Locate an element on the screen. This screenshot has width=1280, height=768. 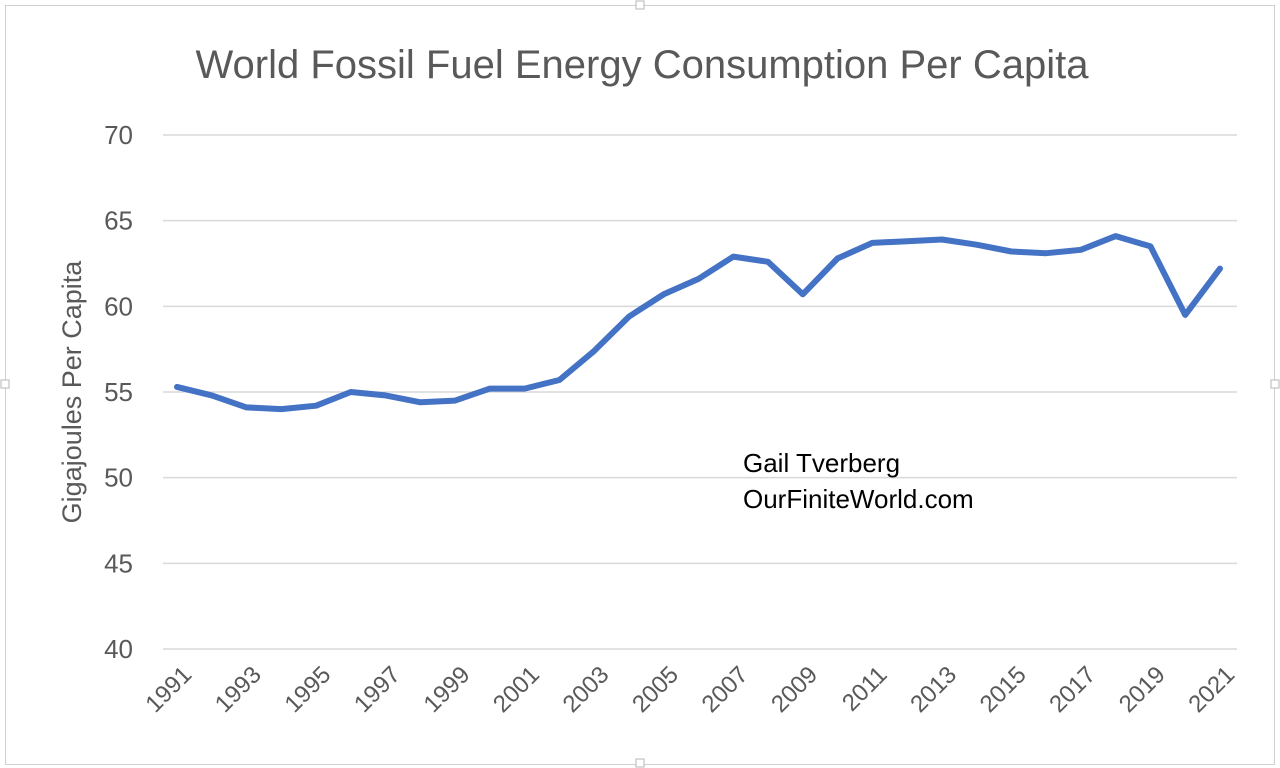
data-point-2017 is located at coordinates (1081, 250).